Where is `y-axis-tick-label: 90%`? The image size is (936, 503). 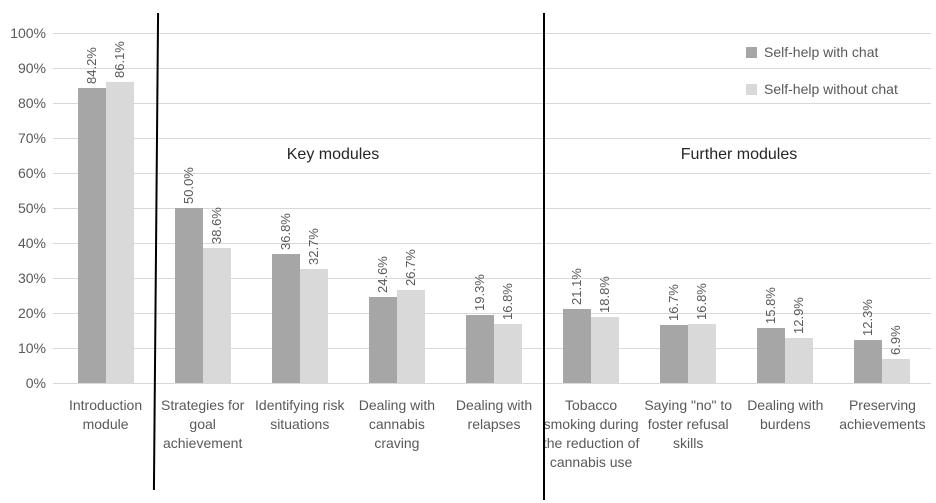 y-axis-tick-label: 90% is located at coordinates (31, 68).